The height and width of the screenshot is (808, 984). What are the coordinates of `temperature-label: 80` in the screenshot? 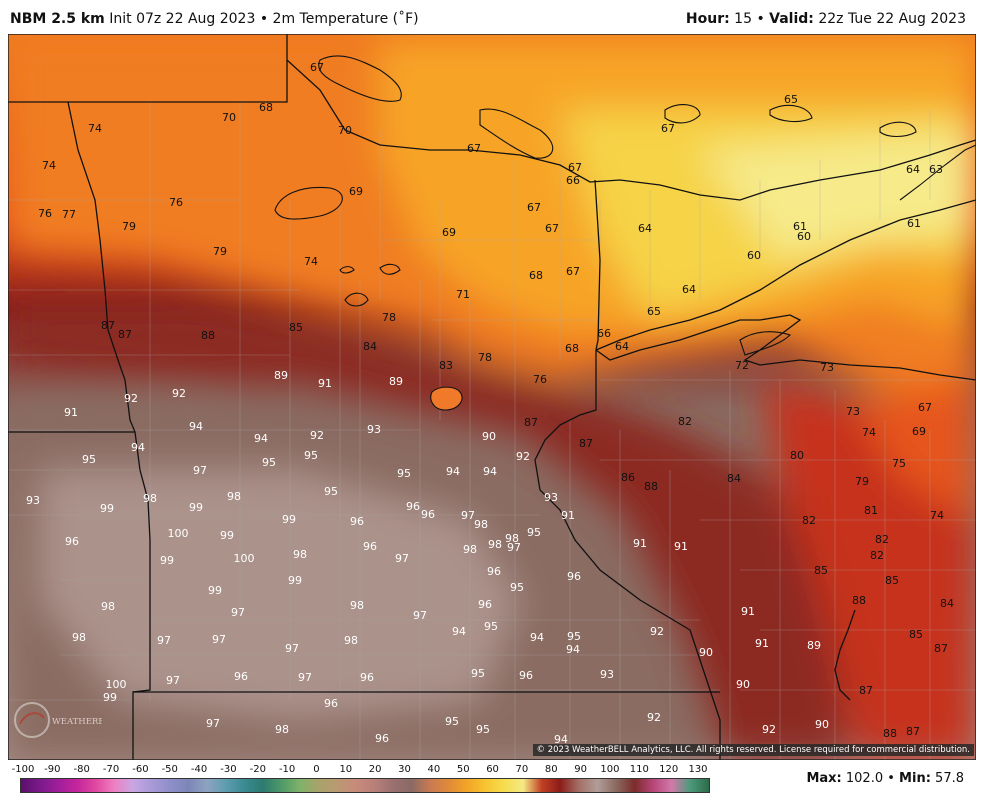 It's located at (797, 455).